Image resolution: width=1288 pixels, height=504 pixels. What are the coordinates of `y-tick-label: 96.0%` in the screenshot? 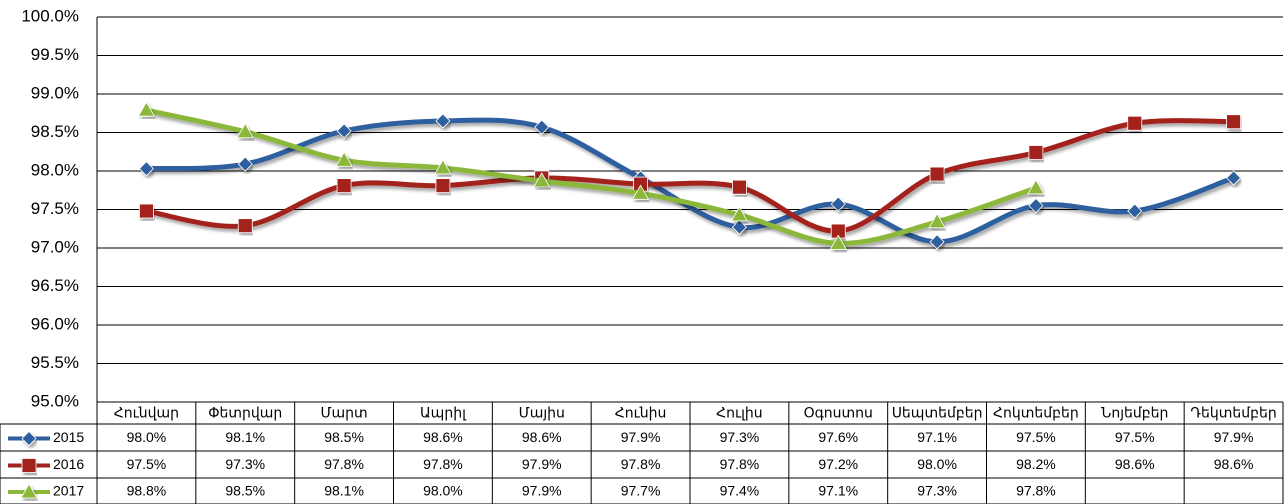 It's located at (55, 323).